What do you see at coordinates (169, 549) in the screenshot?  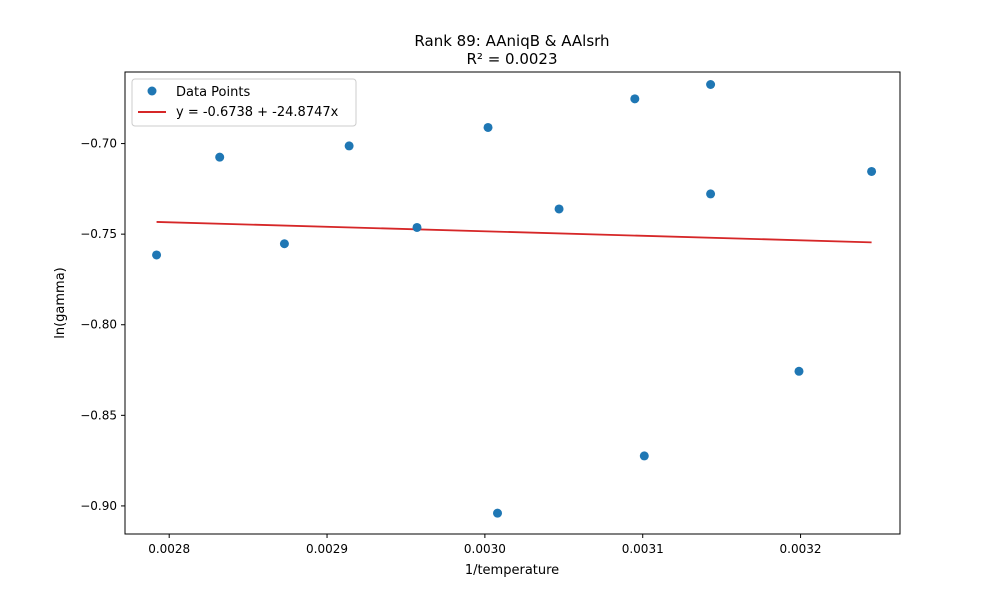 I see `x-tick-label: 0.0028` at bounding box center [169, 549].